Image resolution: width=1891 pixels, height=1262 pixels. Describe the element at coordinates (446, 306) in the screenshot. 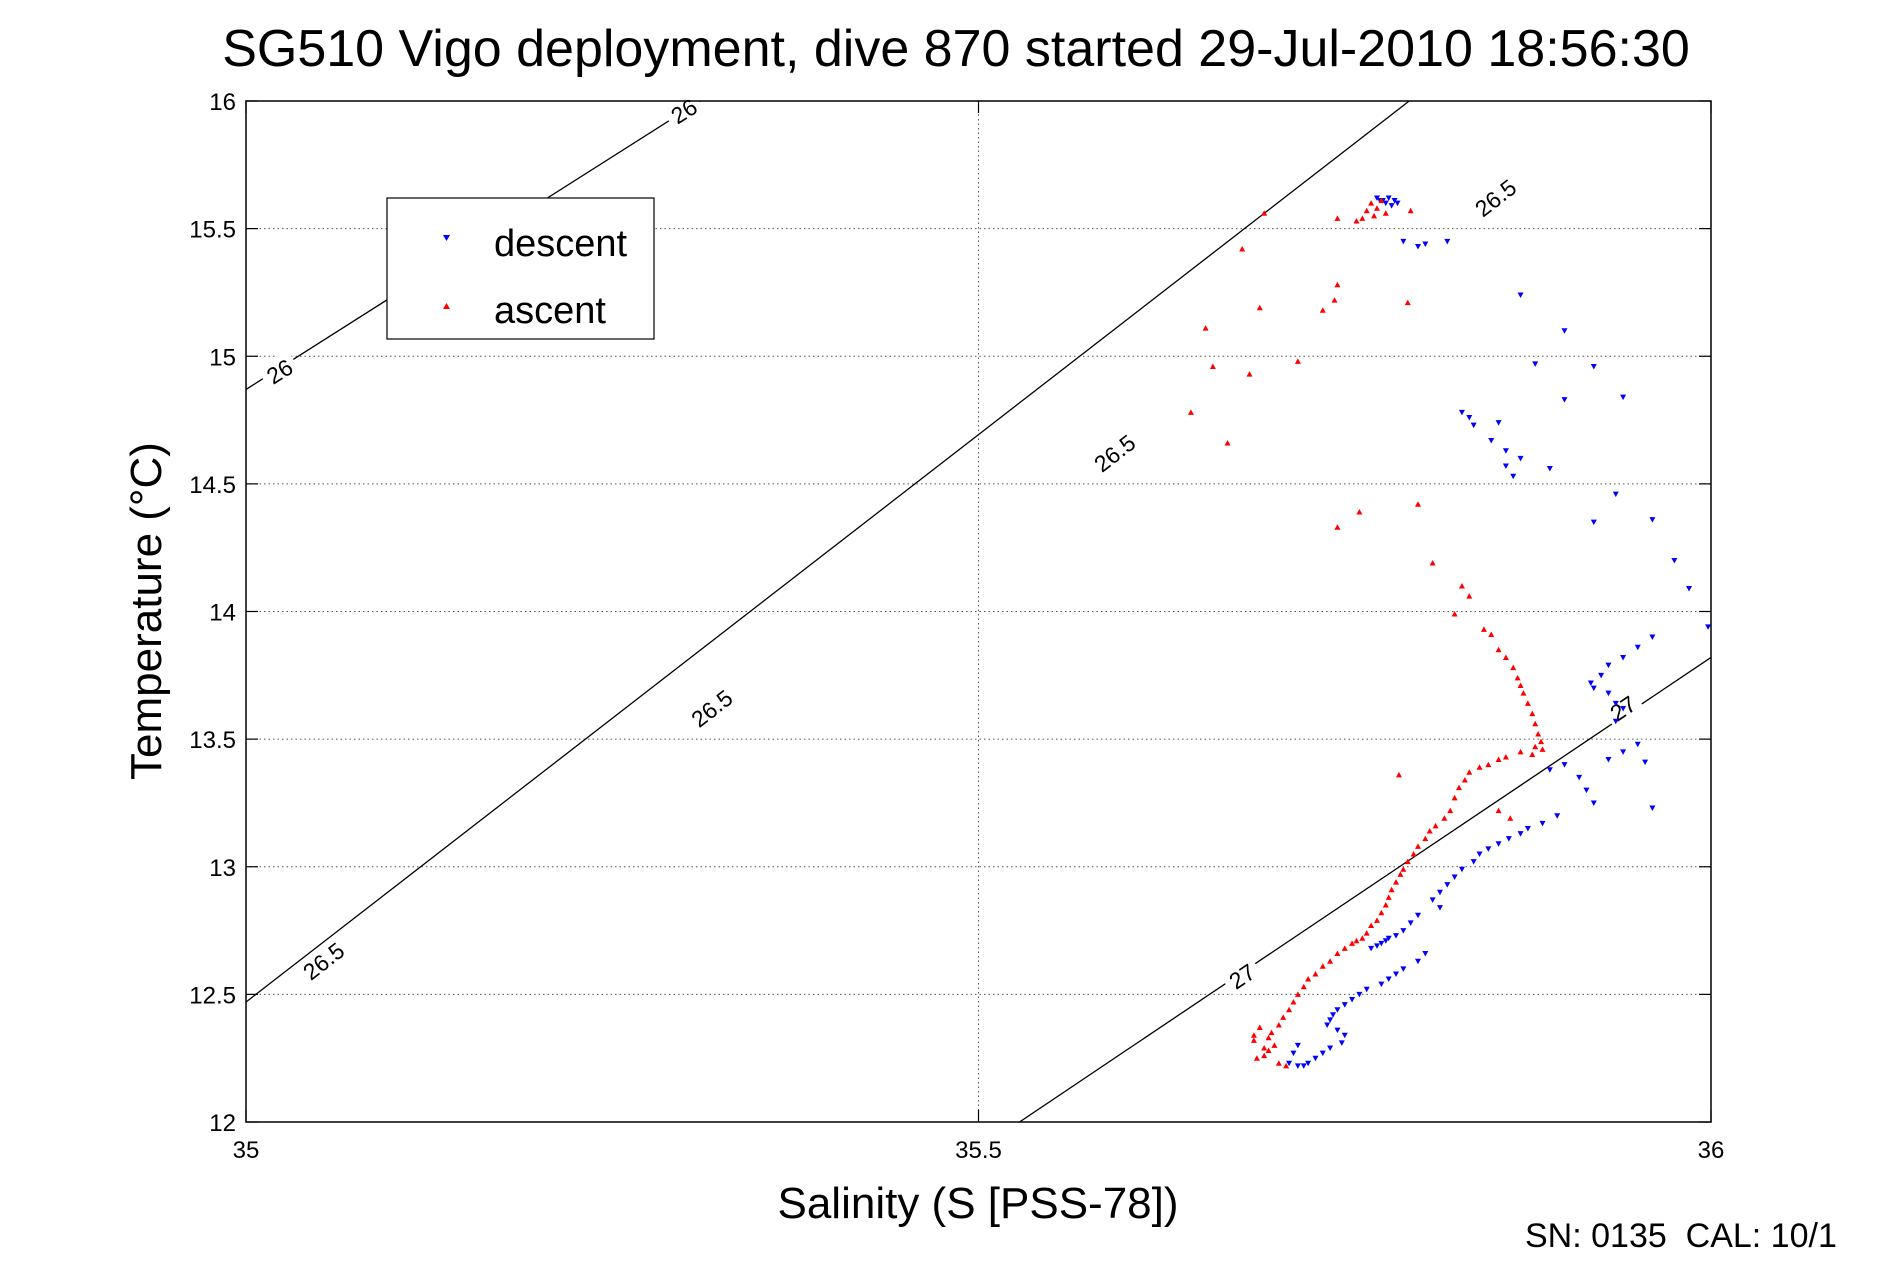

I see `legend-ascent-marker` at that location.